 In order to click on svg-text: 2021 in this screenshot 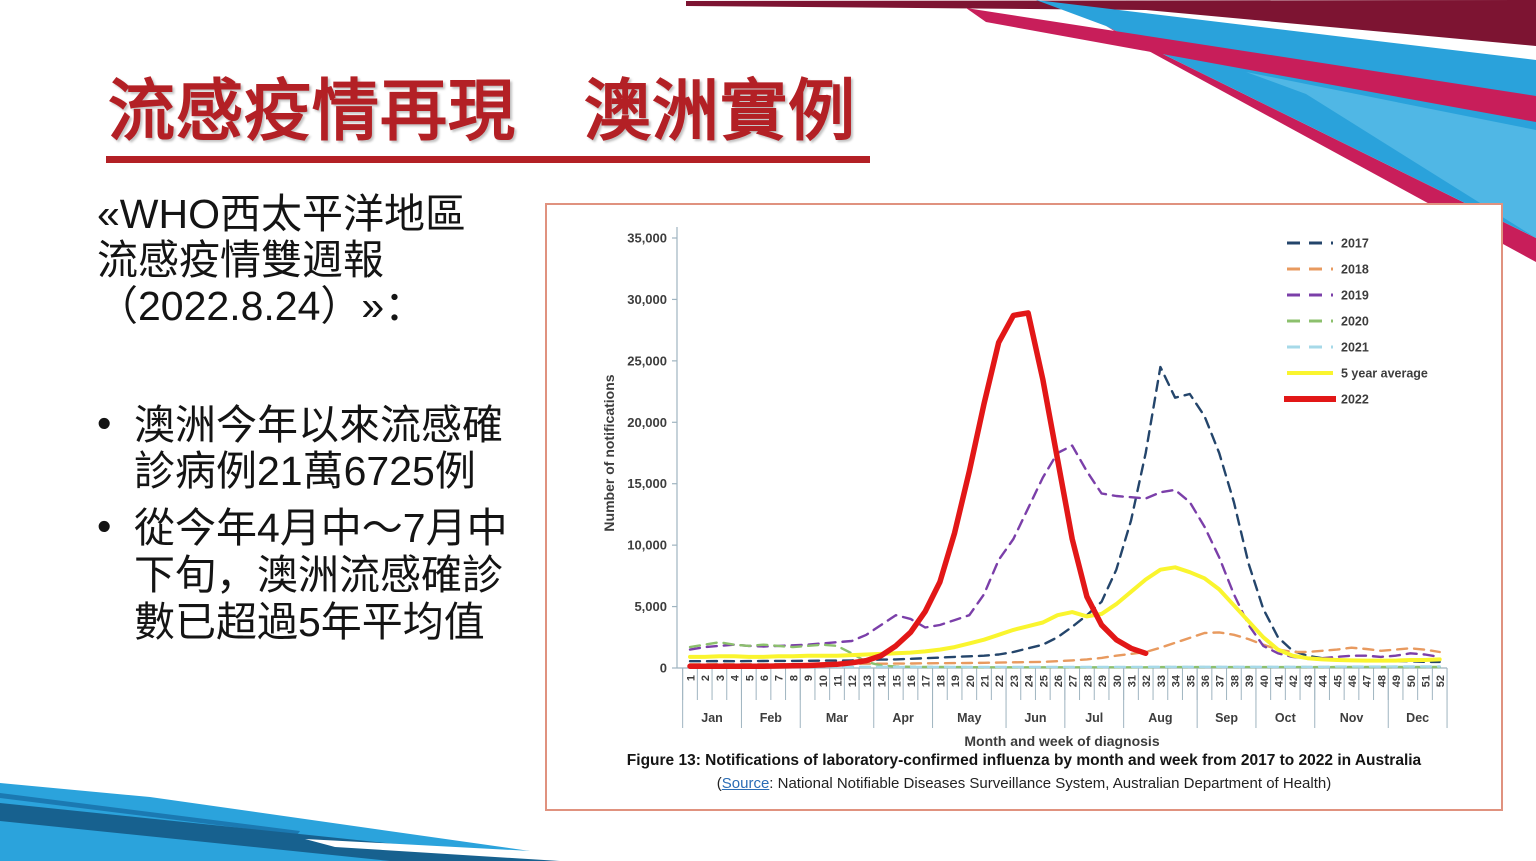, I will do `click(1355, 348)`.